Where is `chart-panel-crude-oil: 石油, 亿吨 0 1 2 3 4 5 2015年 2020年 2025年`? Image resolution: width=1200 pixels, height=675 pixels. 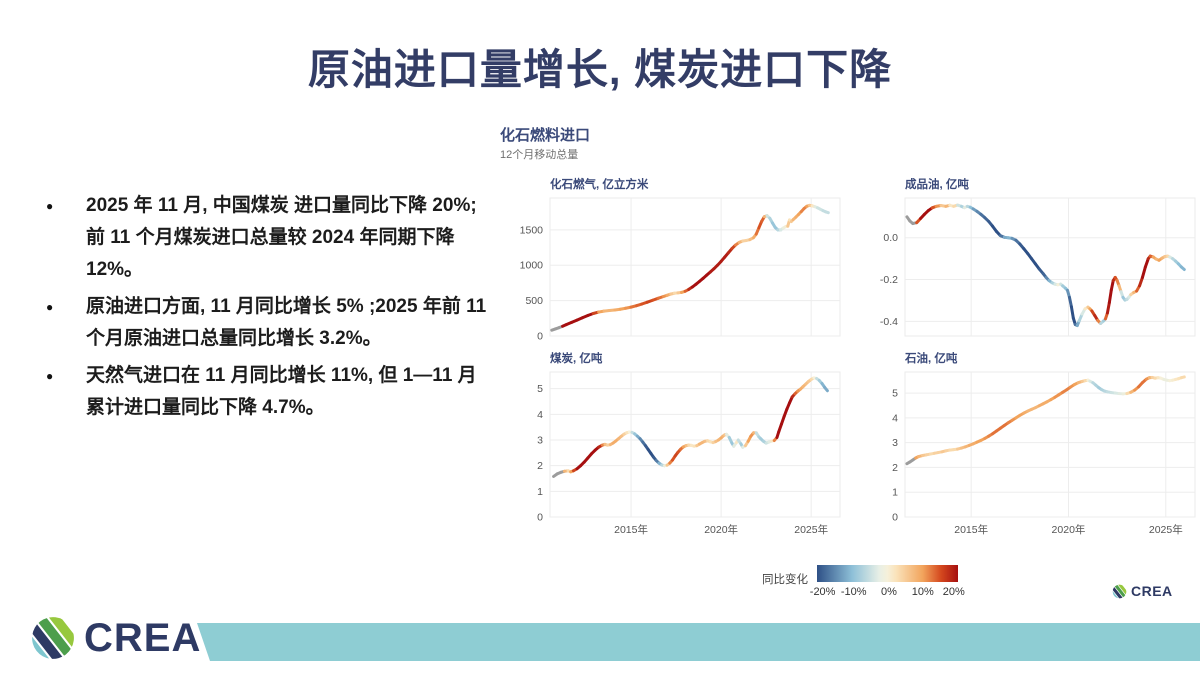 chart-panel-crude-oil: 石油, 亿吨 0 1 2 3 4 5 2015年 2020年 2025年 is located at coordinates (1027, 445).